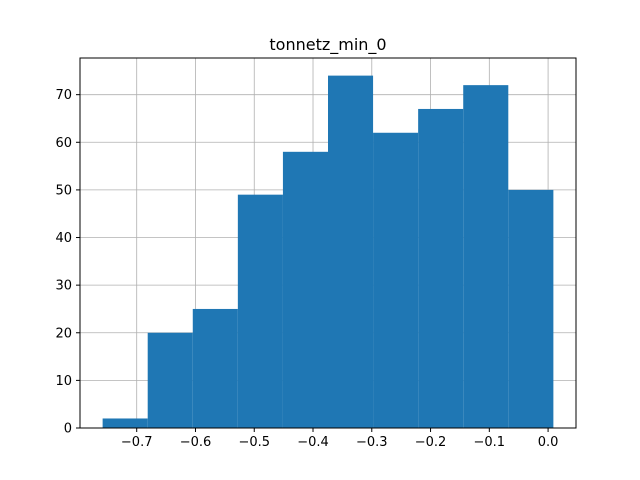 This screenshot has width=640, height=480. I want to click on y-tick-label: 60, so click(63, 143).